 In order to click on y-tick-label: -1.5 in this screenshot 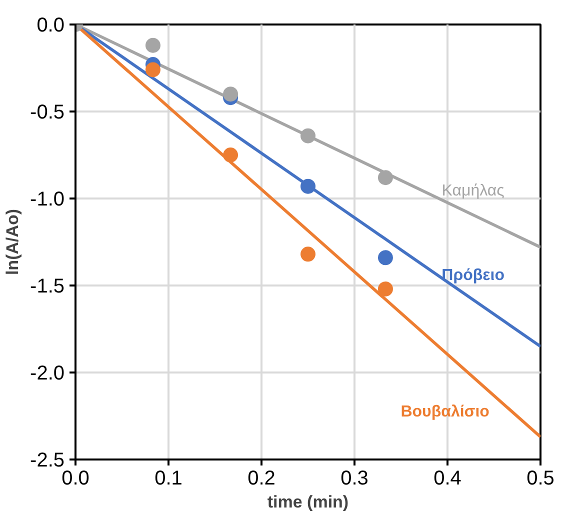, I will do `click(47, 287)`.